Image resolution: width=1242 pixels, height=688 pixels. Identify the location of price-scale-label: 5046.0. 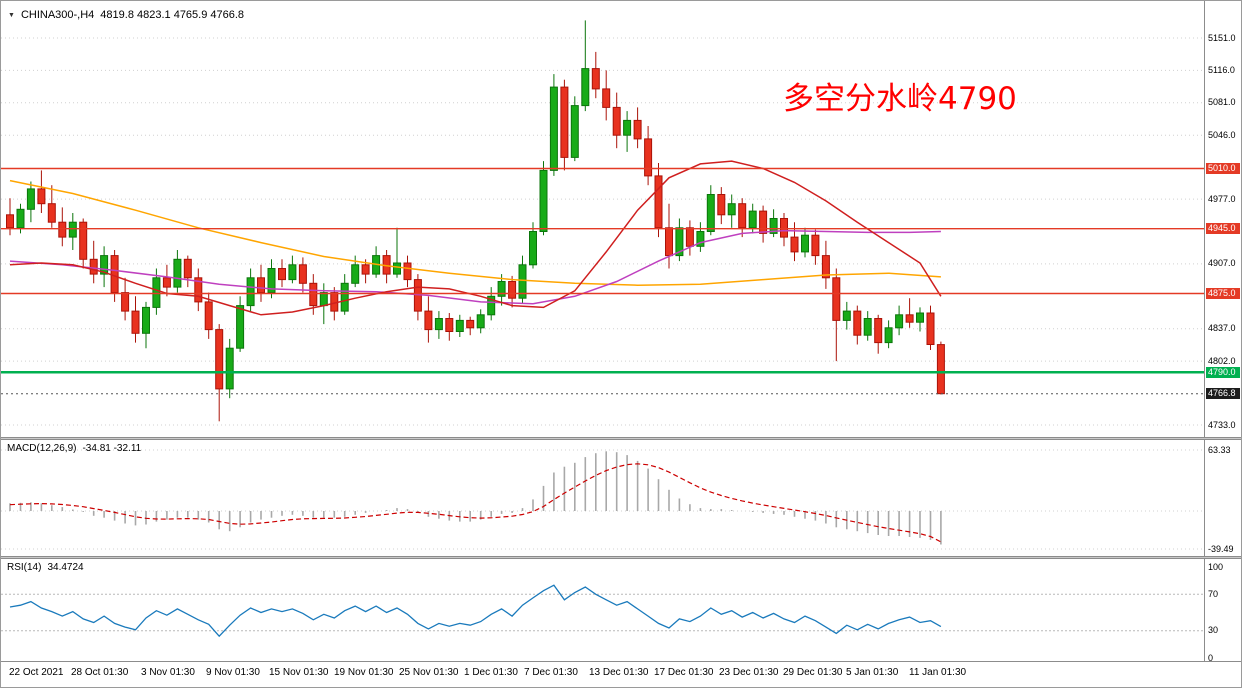
(1222, 134).